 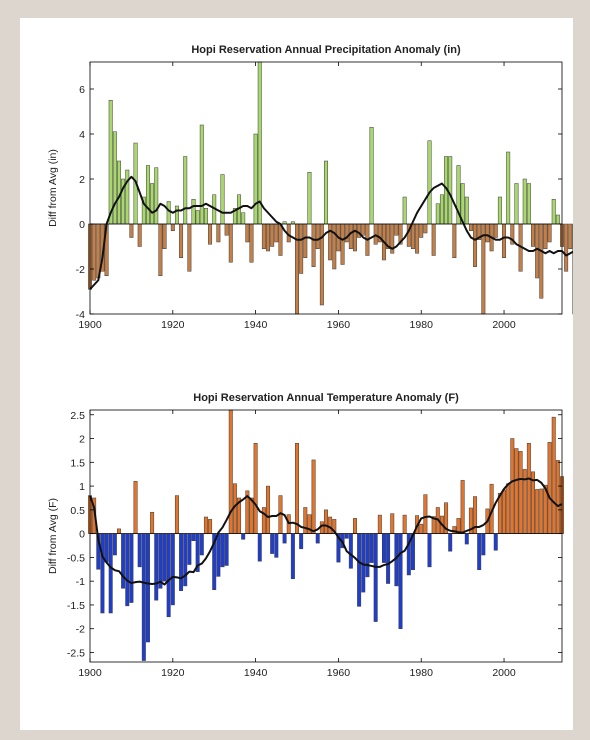 What do you see at coordinates (77, 511) in the screenshot?
I see `y-tick-label: 0.5` at bounding box center [77, 511].